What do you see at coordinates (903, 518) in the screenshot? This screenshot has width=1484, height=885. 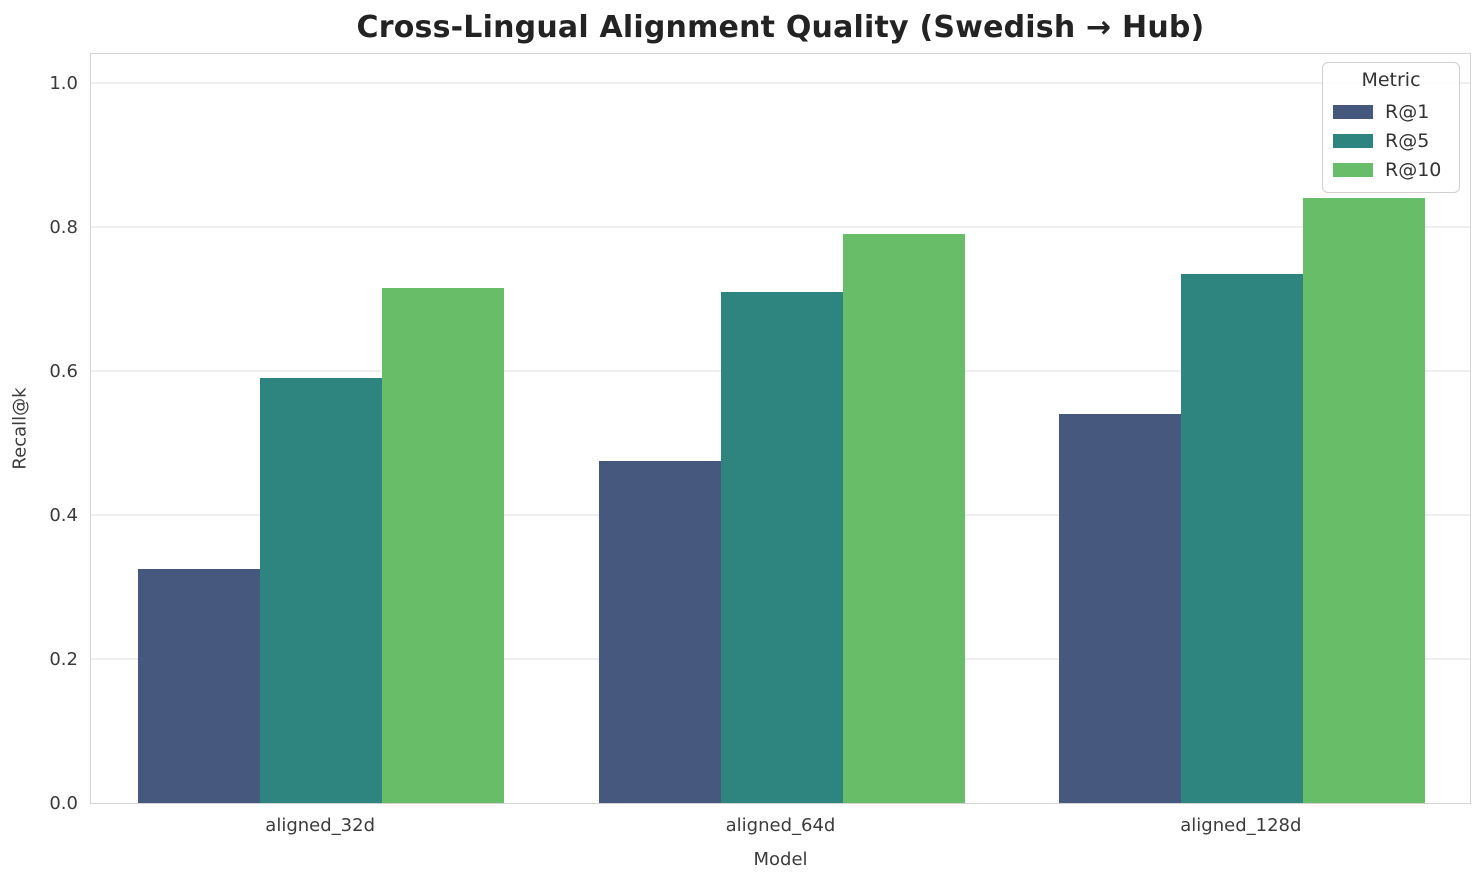 I see `bar-aligned_64d-R@10` at bounding box center [903, 518].